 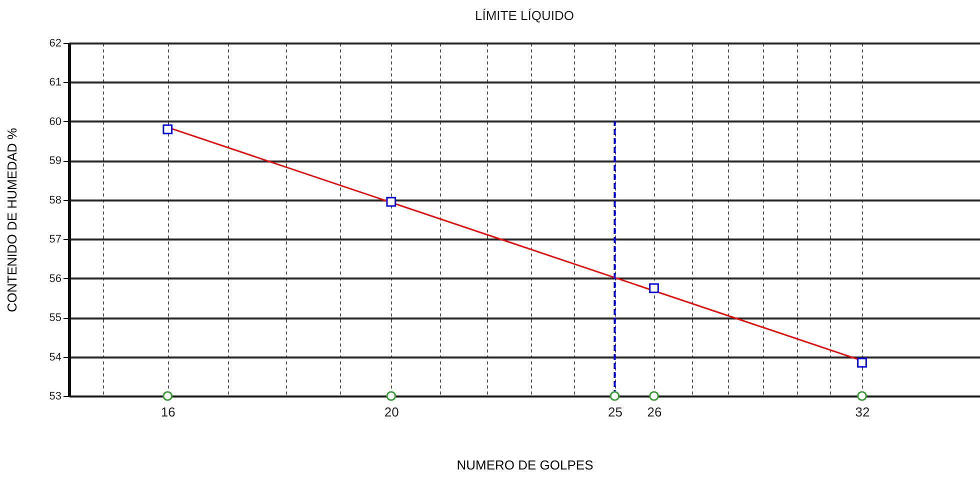 I want to click on y-tick-label: 53, so click(x=55, y=396).